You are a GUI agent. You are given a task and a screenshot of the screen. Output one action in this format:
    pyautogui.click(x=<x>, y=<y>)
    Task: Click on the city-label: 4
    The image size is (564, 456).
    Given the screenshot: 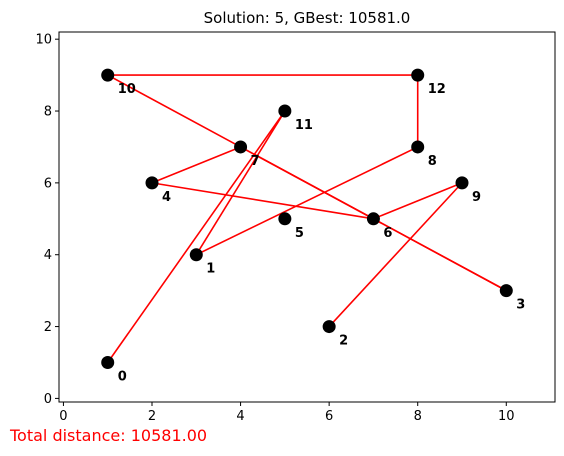 What is the action you would take?
    pyautogui.click(x=166, y=197)
    